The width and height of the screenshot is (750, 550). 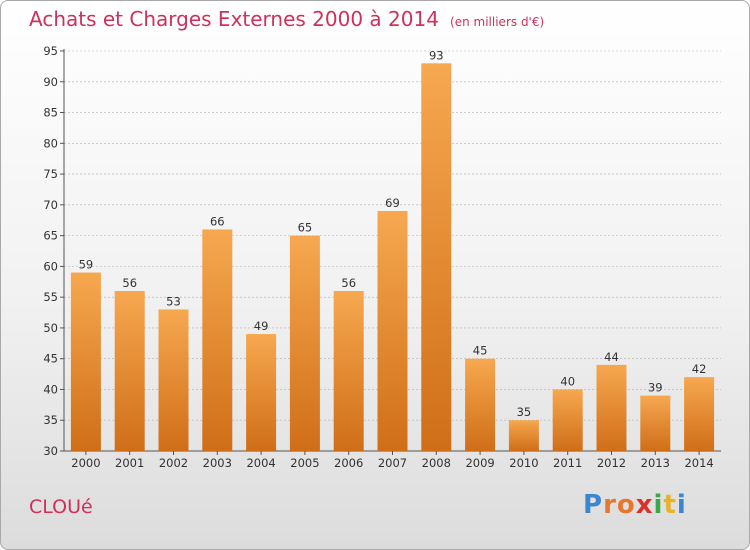 What do you see at coordinates (436, 257) in the screenshot?
I see `bar-2008` at bounding box center [436, 257].